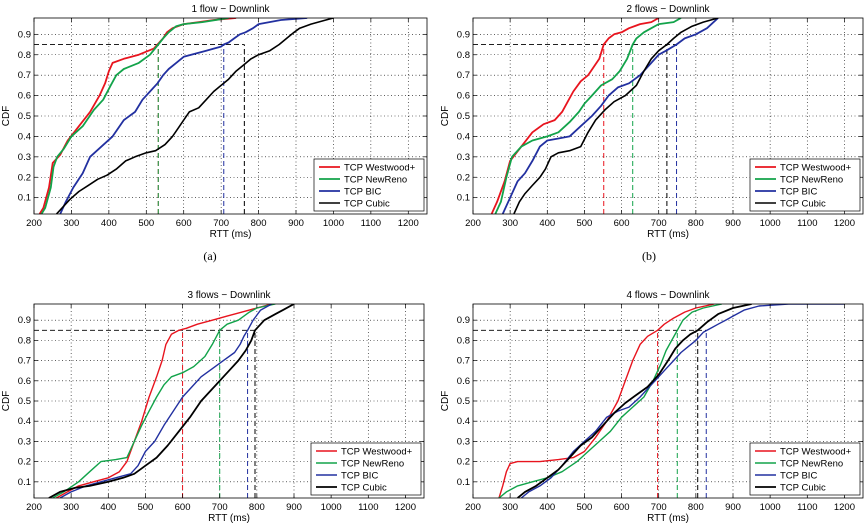 Image resolution: width=865 pixels, height=530 pixels. Describe the element at coordinates (229, 295) in the screenshot. I see `chart-title: 3 flows − Downlink` at that location.